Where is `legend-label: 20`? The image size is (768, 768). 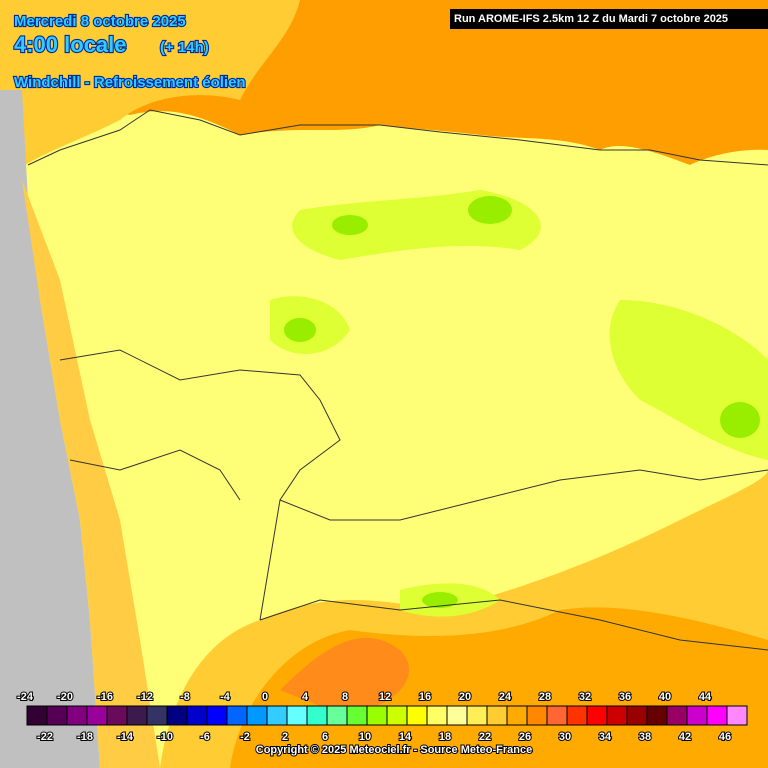
legend-label: 20 is located at coordinates (465, 697).